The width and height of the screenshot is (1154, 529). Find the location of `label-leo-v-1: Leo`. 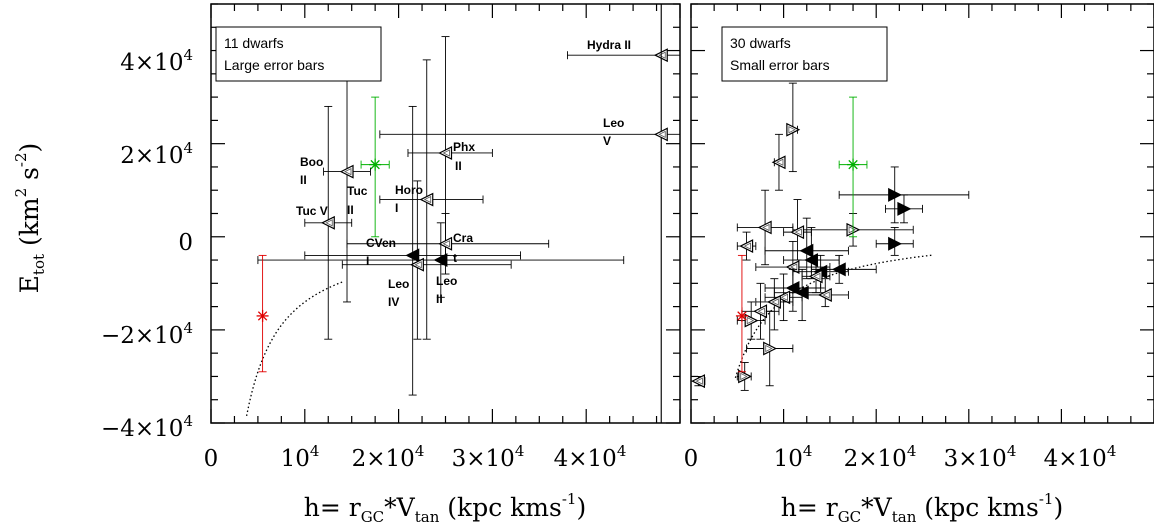

label-leo-v-1: Leo is located at coordinates (613, 123).